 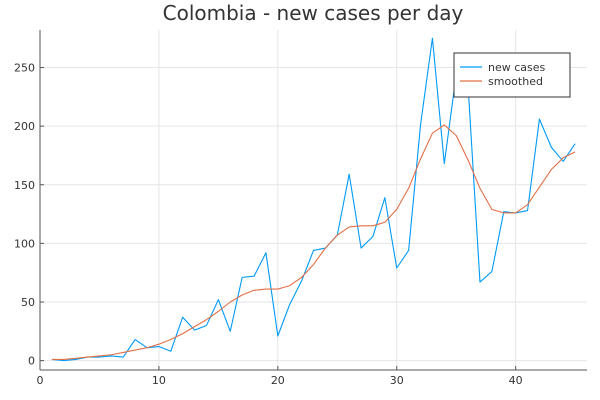 I want to click on x-tick-label: 0, so click(x=40, y=380).